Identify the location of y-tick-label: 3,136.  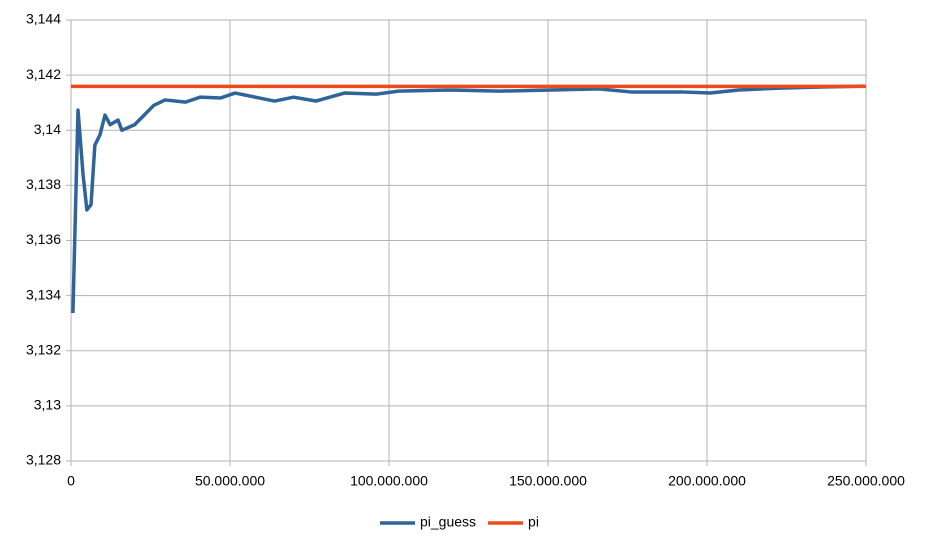
(43, 239).